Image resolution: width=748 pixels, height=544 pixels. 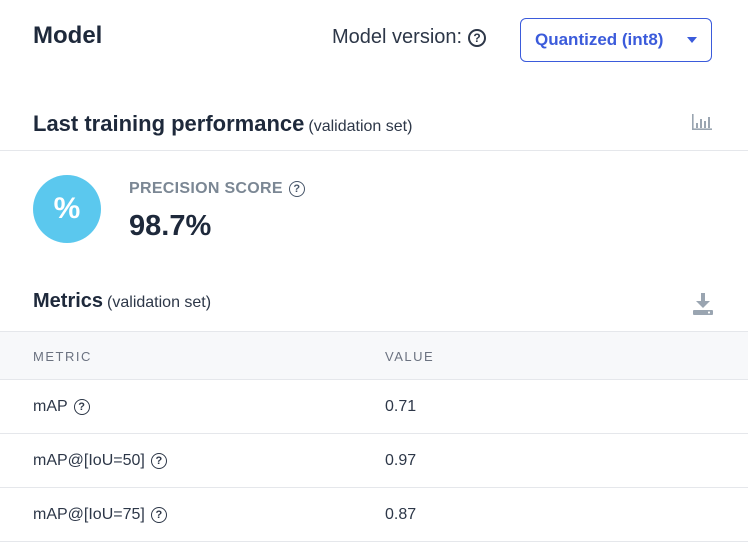 I want to click on table-header: METRIC VALUE, so click(x=374, y=355).